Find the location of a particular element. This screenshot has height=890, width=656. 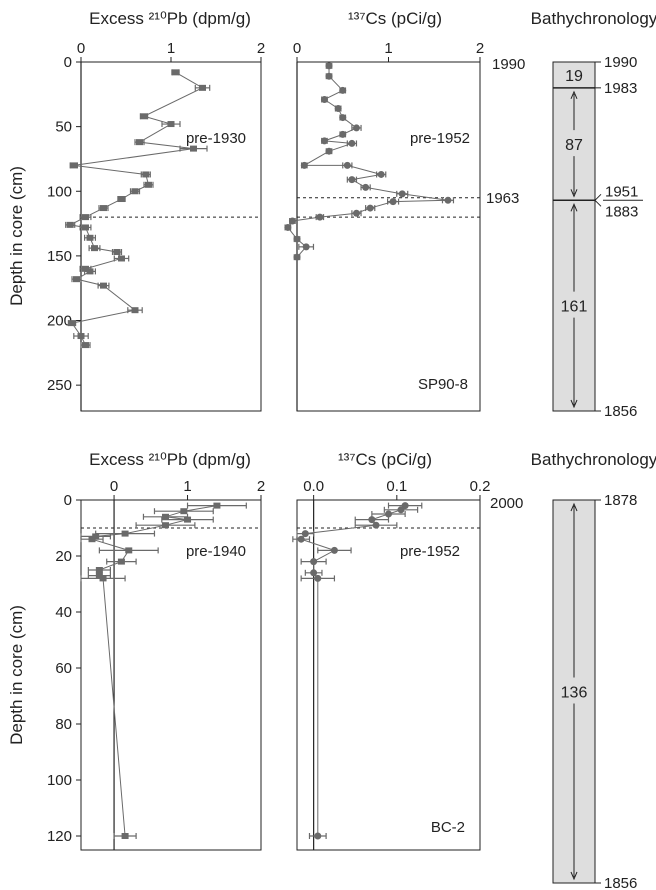

x-tick-label: 1 is located at coordinates (187, 486).